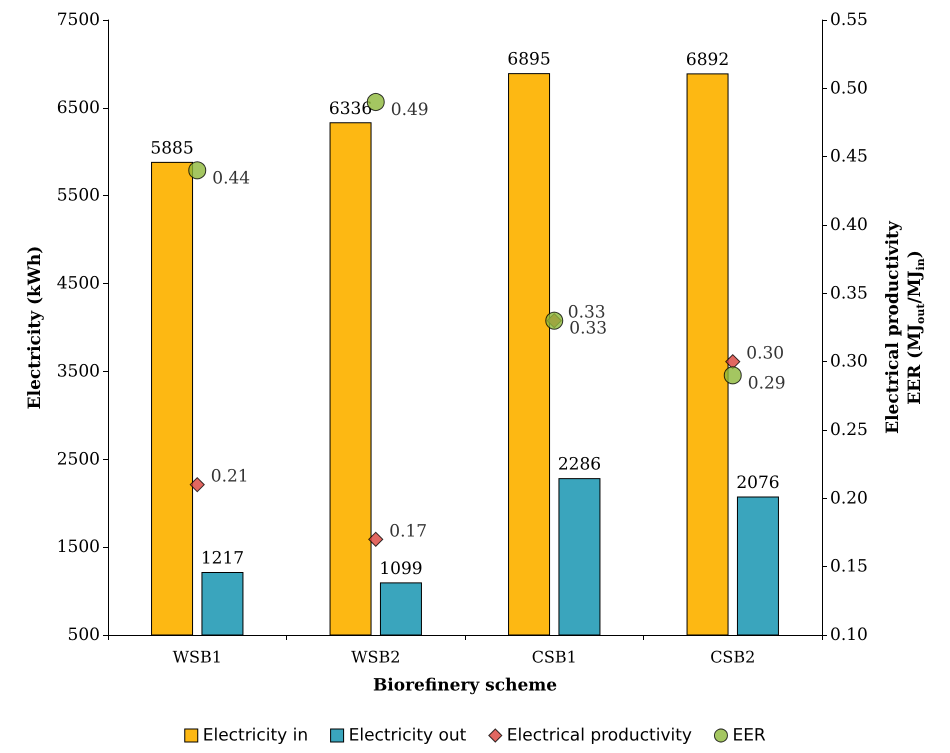 The height and width of the screenshot is (753, 950). I want to click on y-tick-label: 3500, so click(78, 371).